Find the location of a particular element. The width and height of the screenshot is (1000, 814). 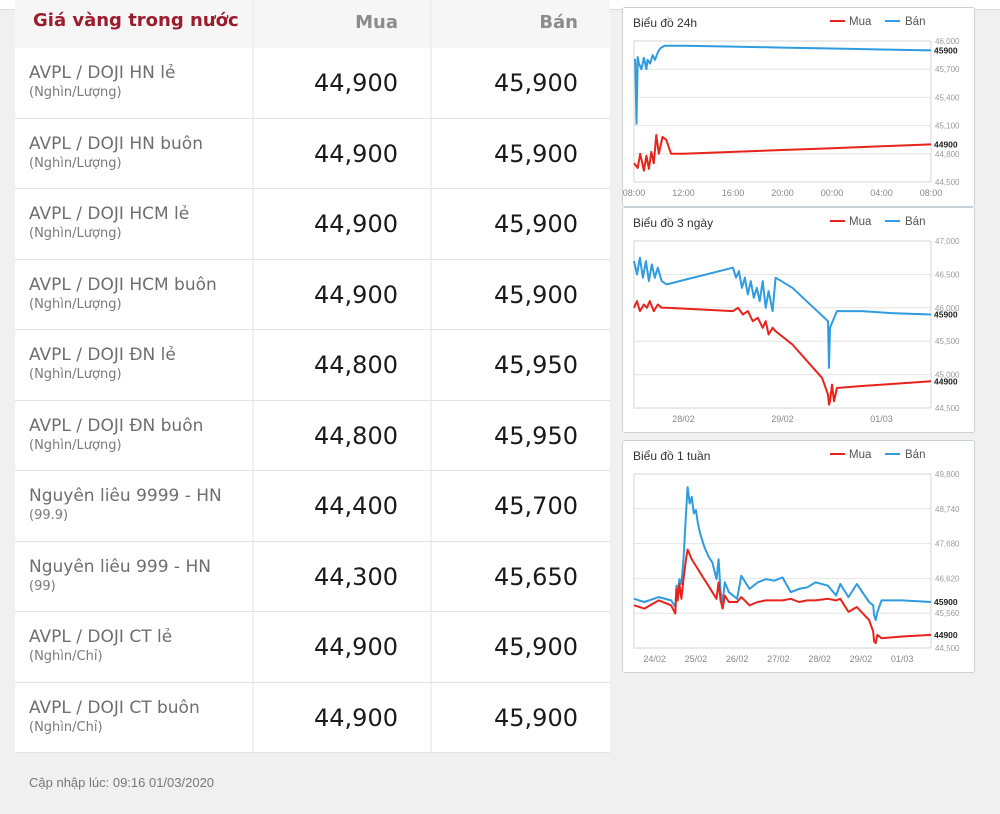

product-name: Nguyên liêu 999 - HN is located at coordinates (120, 566).